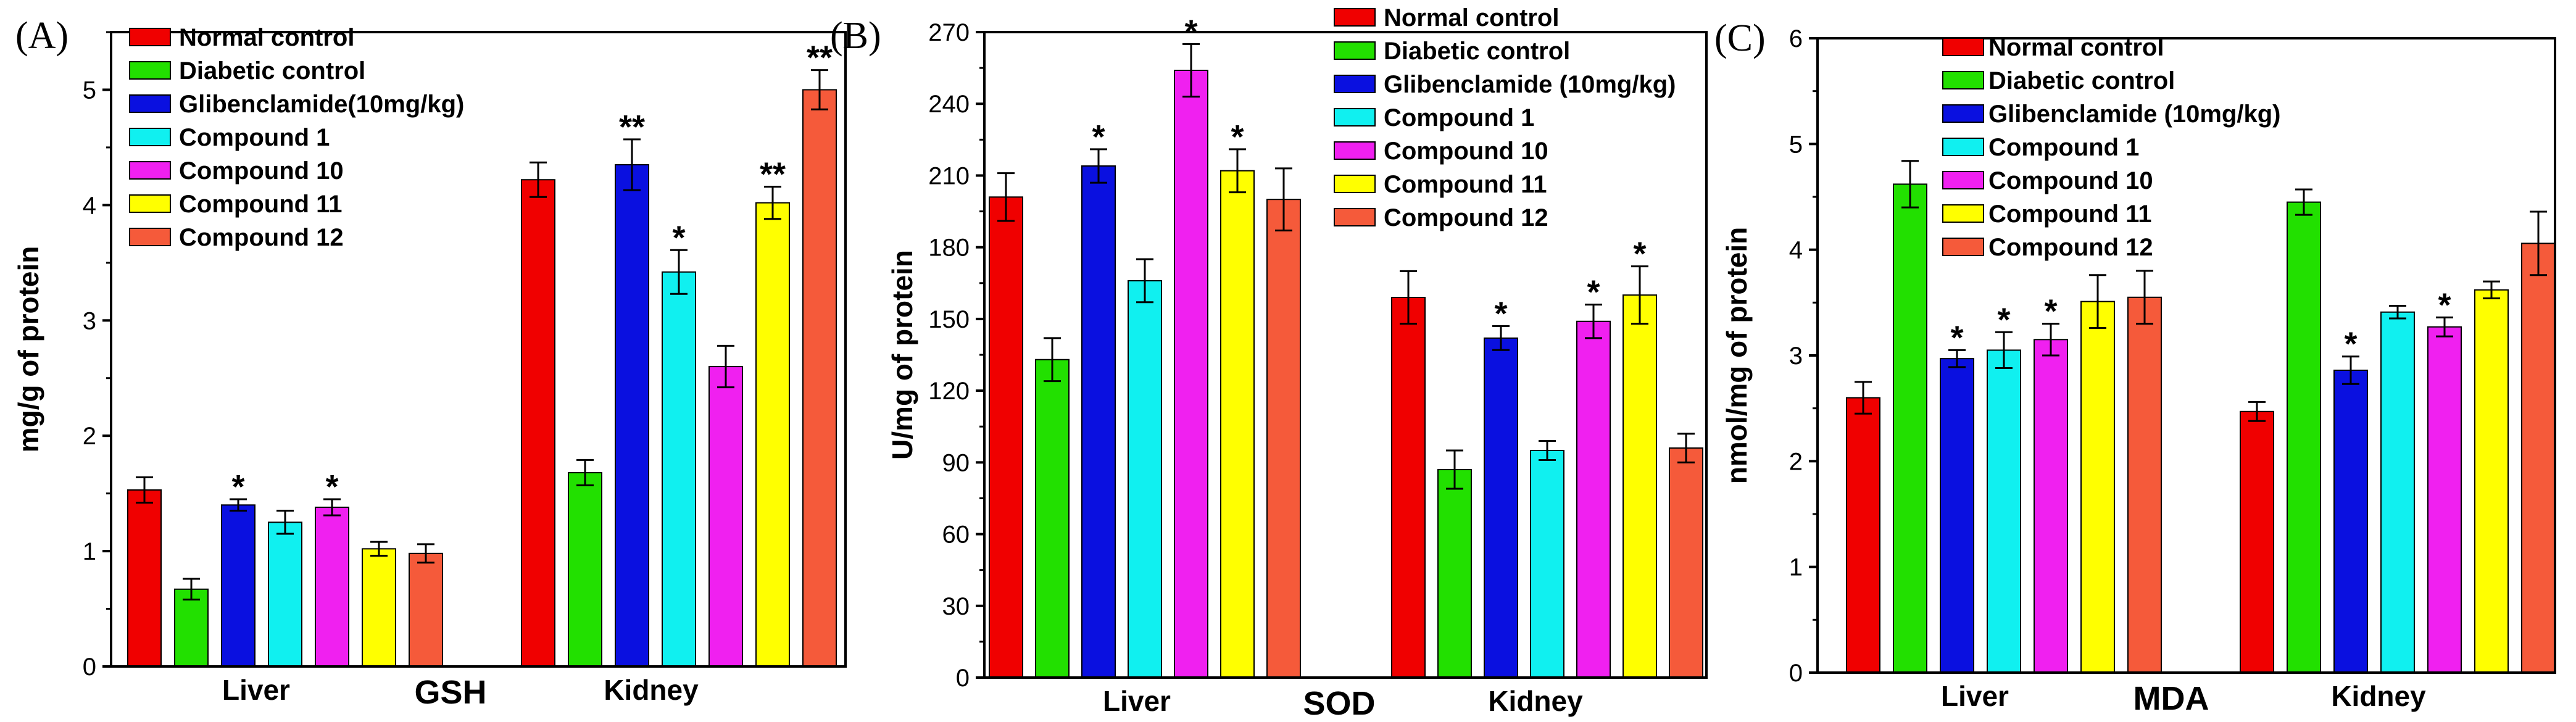 The width and height of the screenshot is (2576, 722). What do you see at coordinates (2076, 47) in the screenshot?
I see `legend-label: Normal control` at bounding box center [2076, 47].